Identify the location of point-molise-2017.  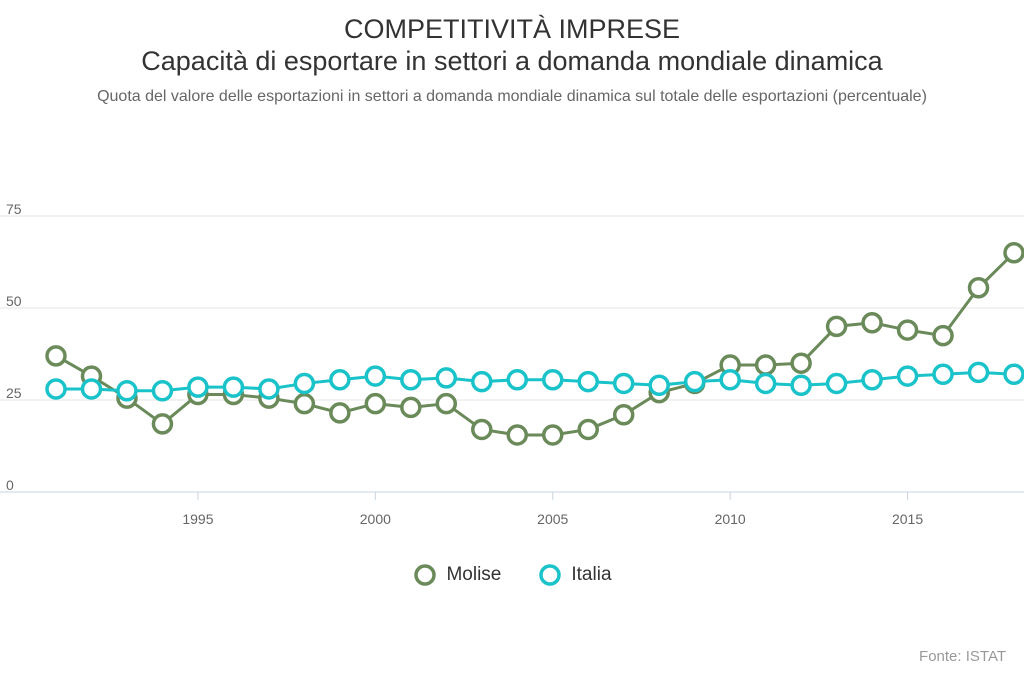
(978, 288).